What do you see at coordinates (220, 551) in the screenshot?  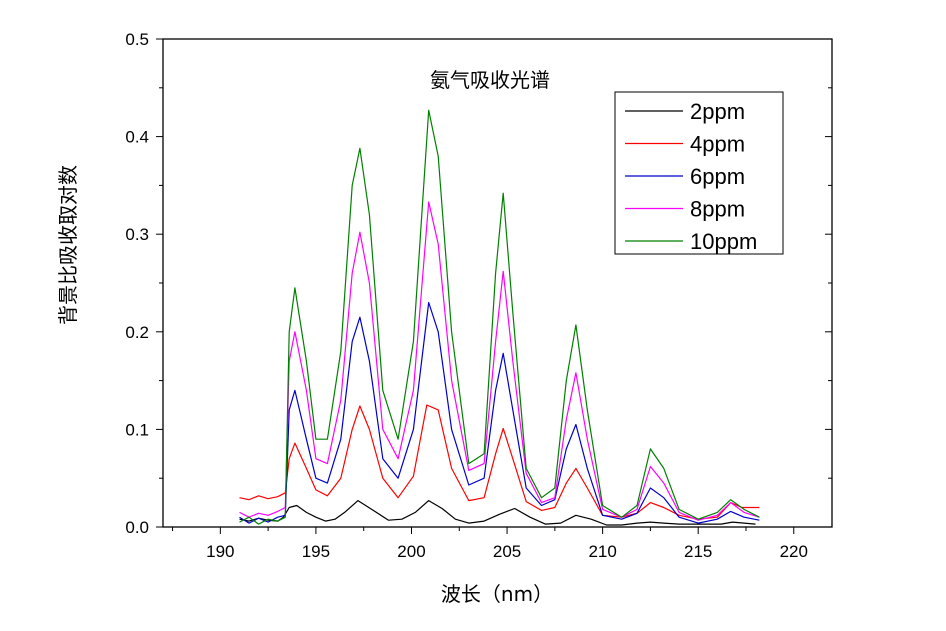 I see `x-tick-label: 190` at bounding box center [220, 551].